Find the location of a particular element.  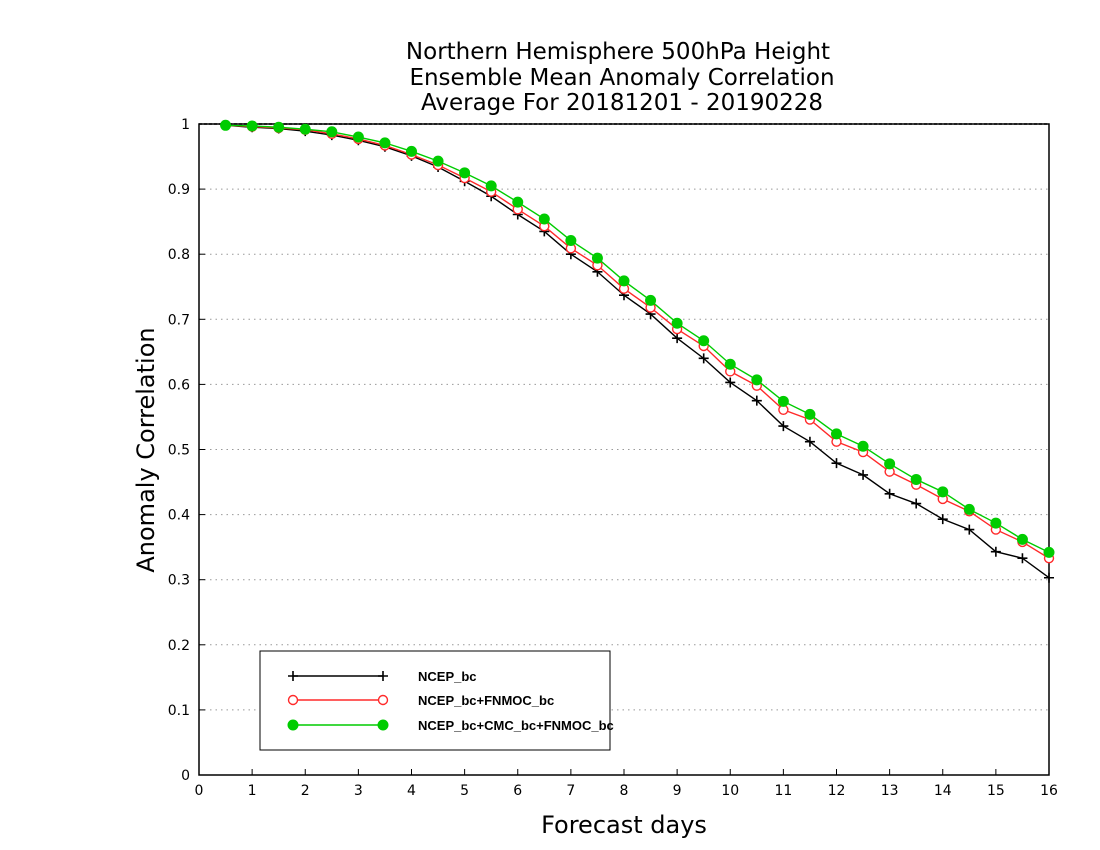

x-tick-label-4: 4 is located at coordinates (411, 791).